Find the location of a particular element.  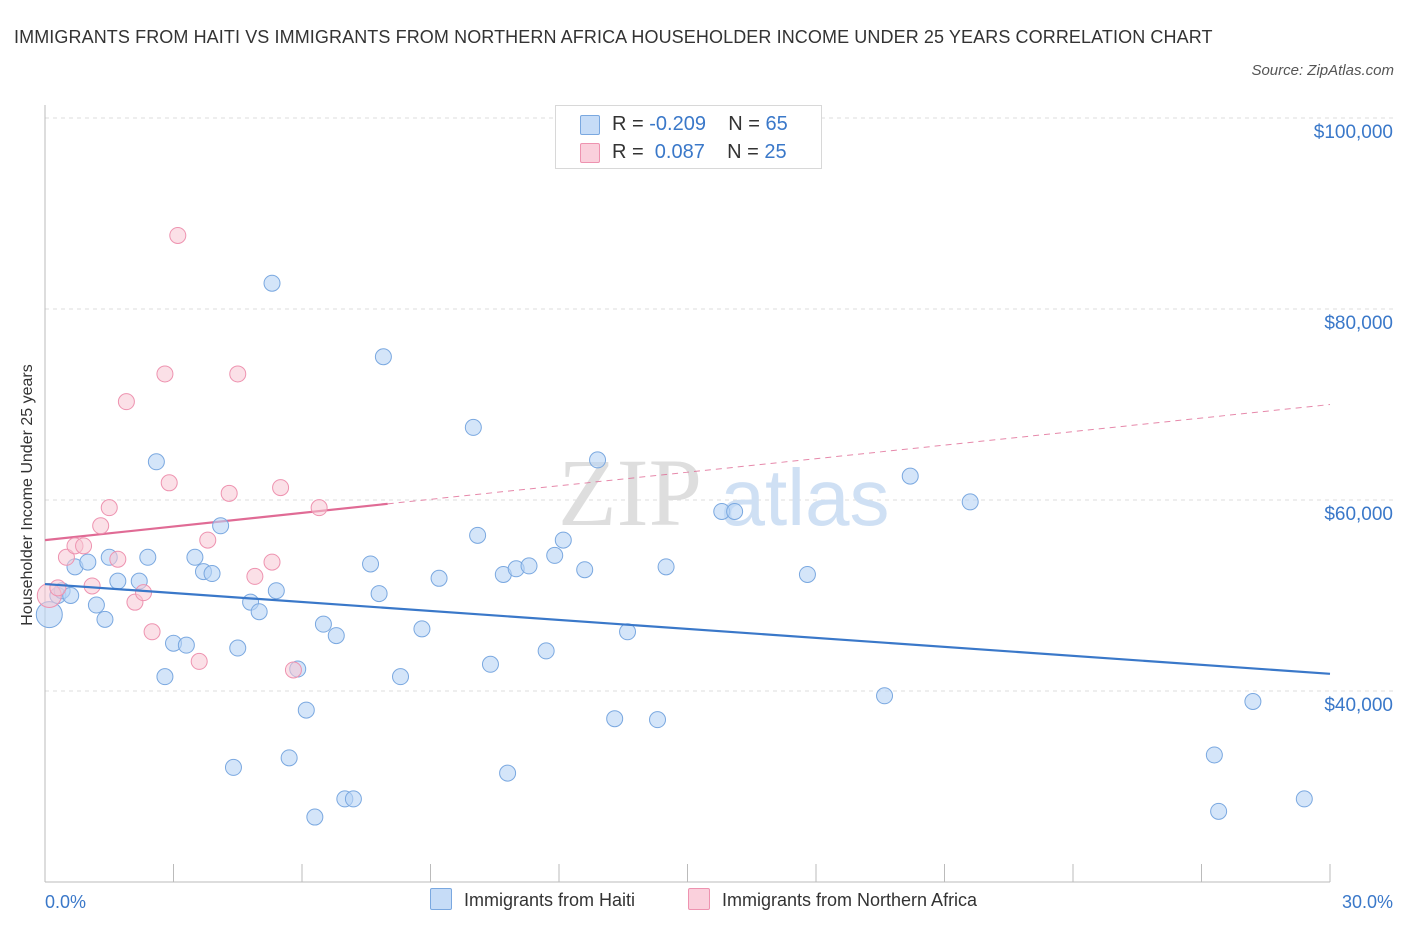

bottom-legend-nafrica: Immigrants from Northern Africa is located at coordinates (832, 899).